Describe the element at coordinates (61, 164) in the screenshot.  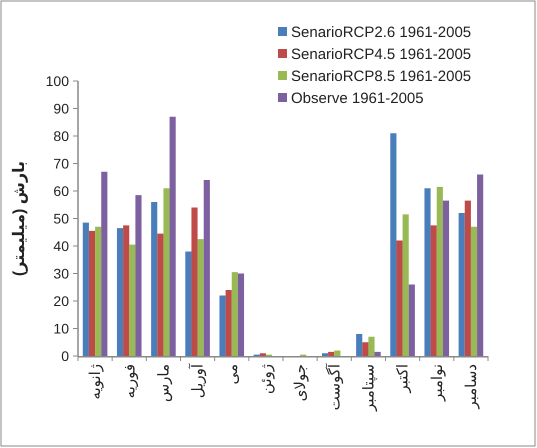
I see `y-tick-label: 70` at that location.